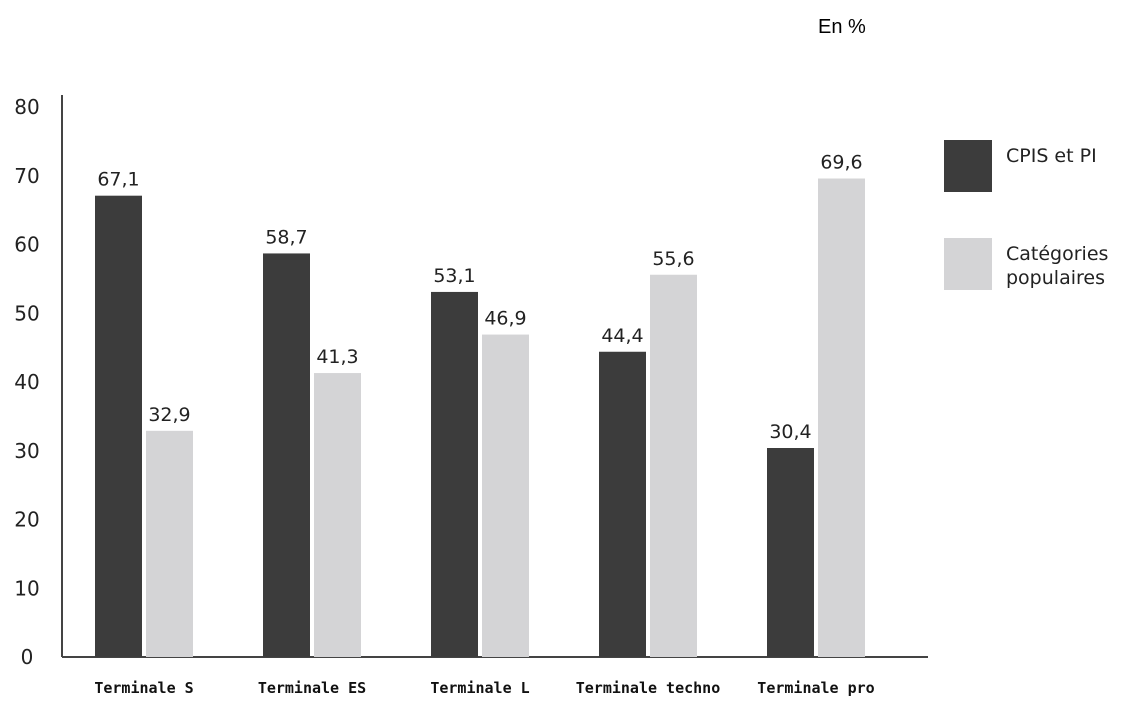 This screenshot has width=1140, height=702. What do you see at coordinates (26, 382) in the screenshot?
I see `y-tick-label: 40` at bounding box center [26, 382].